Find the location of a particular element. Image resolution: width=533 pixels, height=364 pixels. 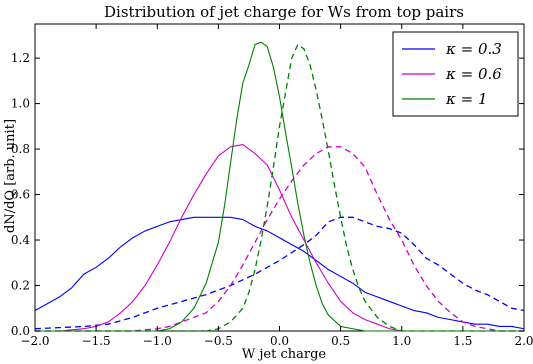

y-tick-label: 1.2 is located at coordinates (20, 58).